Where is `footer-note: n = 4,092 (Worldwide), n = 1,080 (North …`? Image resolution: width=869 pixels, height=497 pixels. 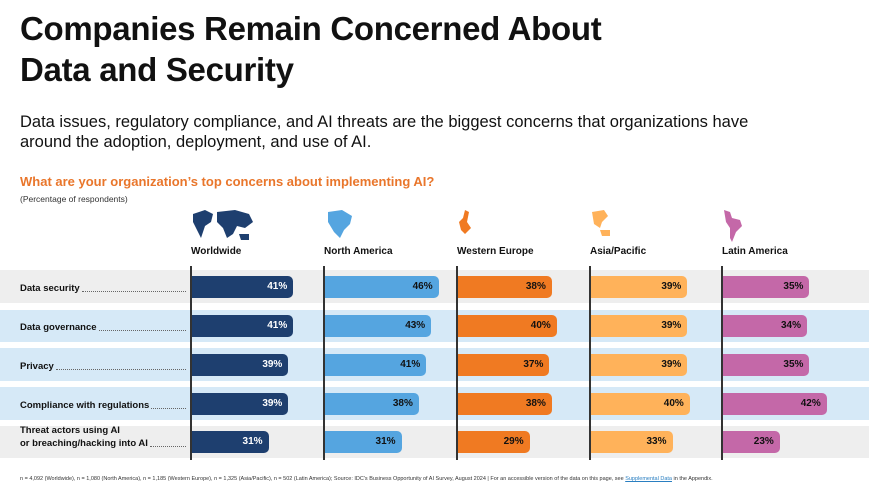
footer-note: n = 4,092 (Worldwide), n = 1,080 (North … is located at coordinates (366, 479).